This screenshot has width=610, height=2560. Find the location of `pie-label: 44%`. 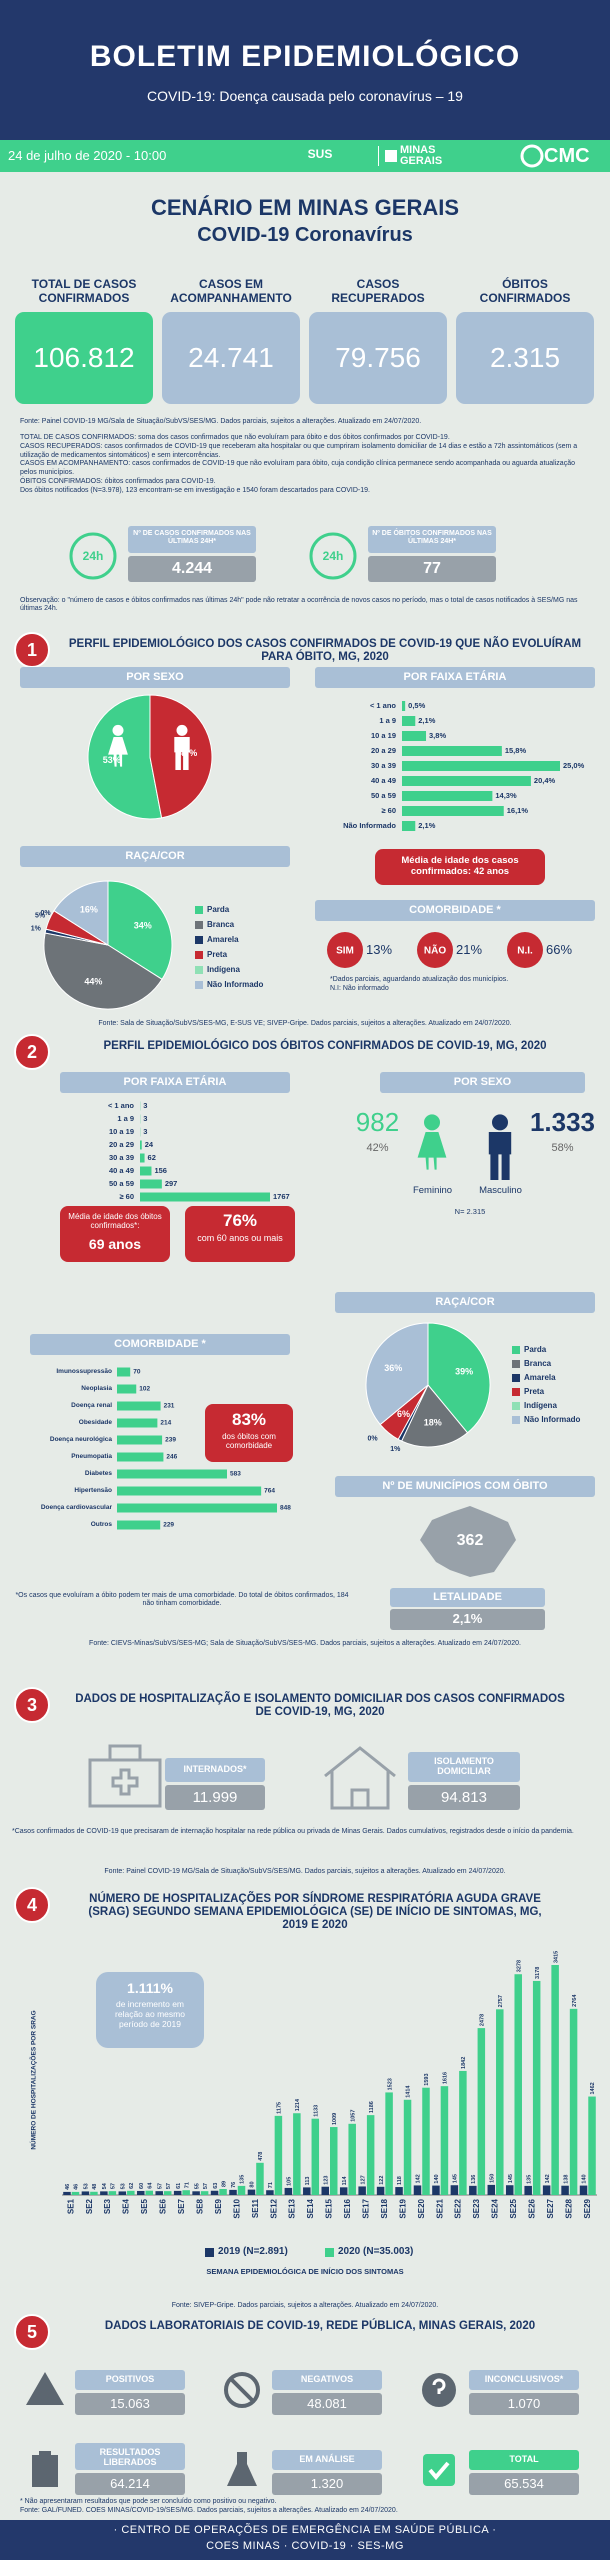

pie-label: 44% is located at coordinates (93, 981).